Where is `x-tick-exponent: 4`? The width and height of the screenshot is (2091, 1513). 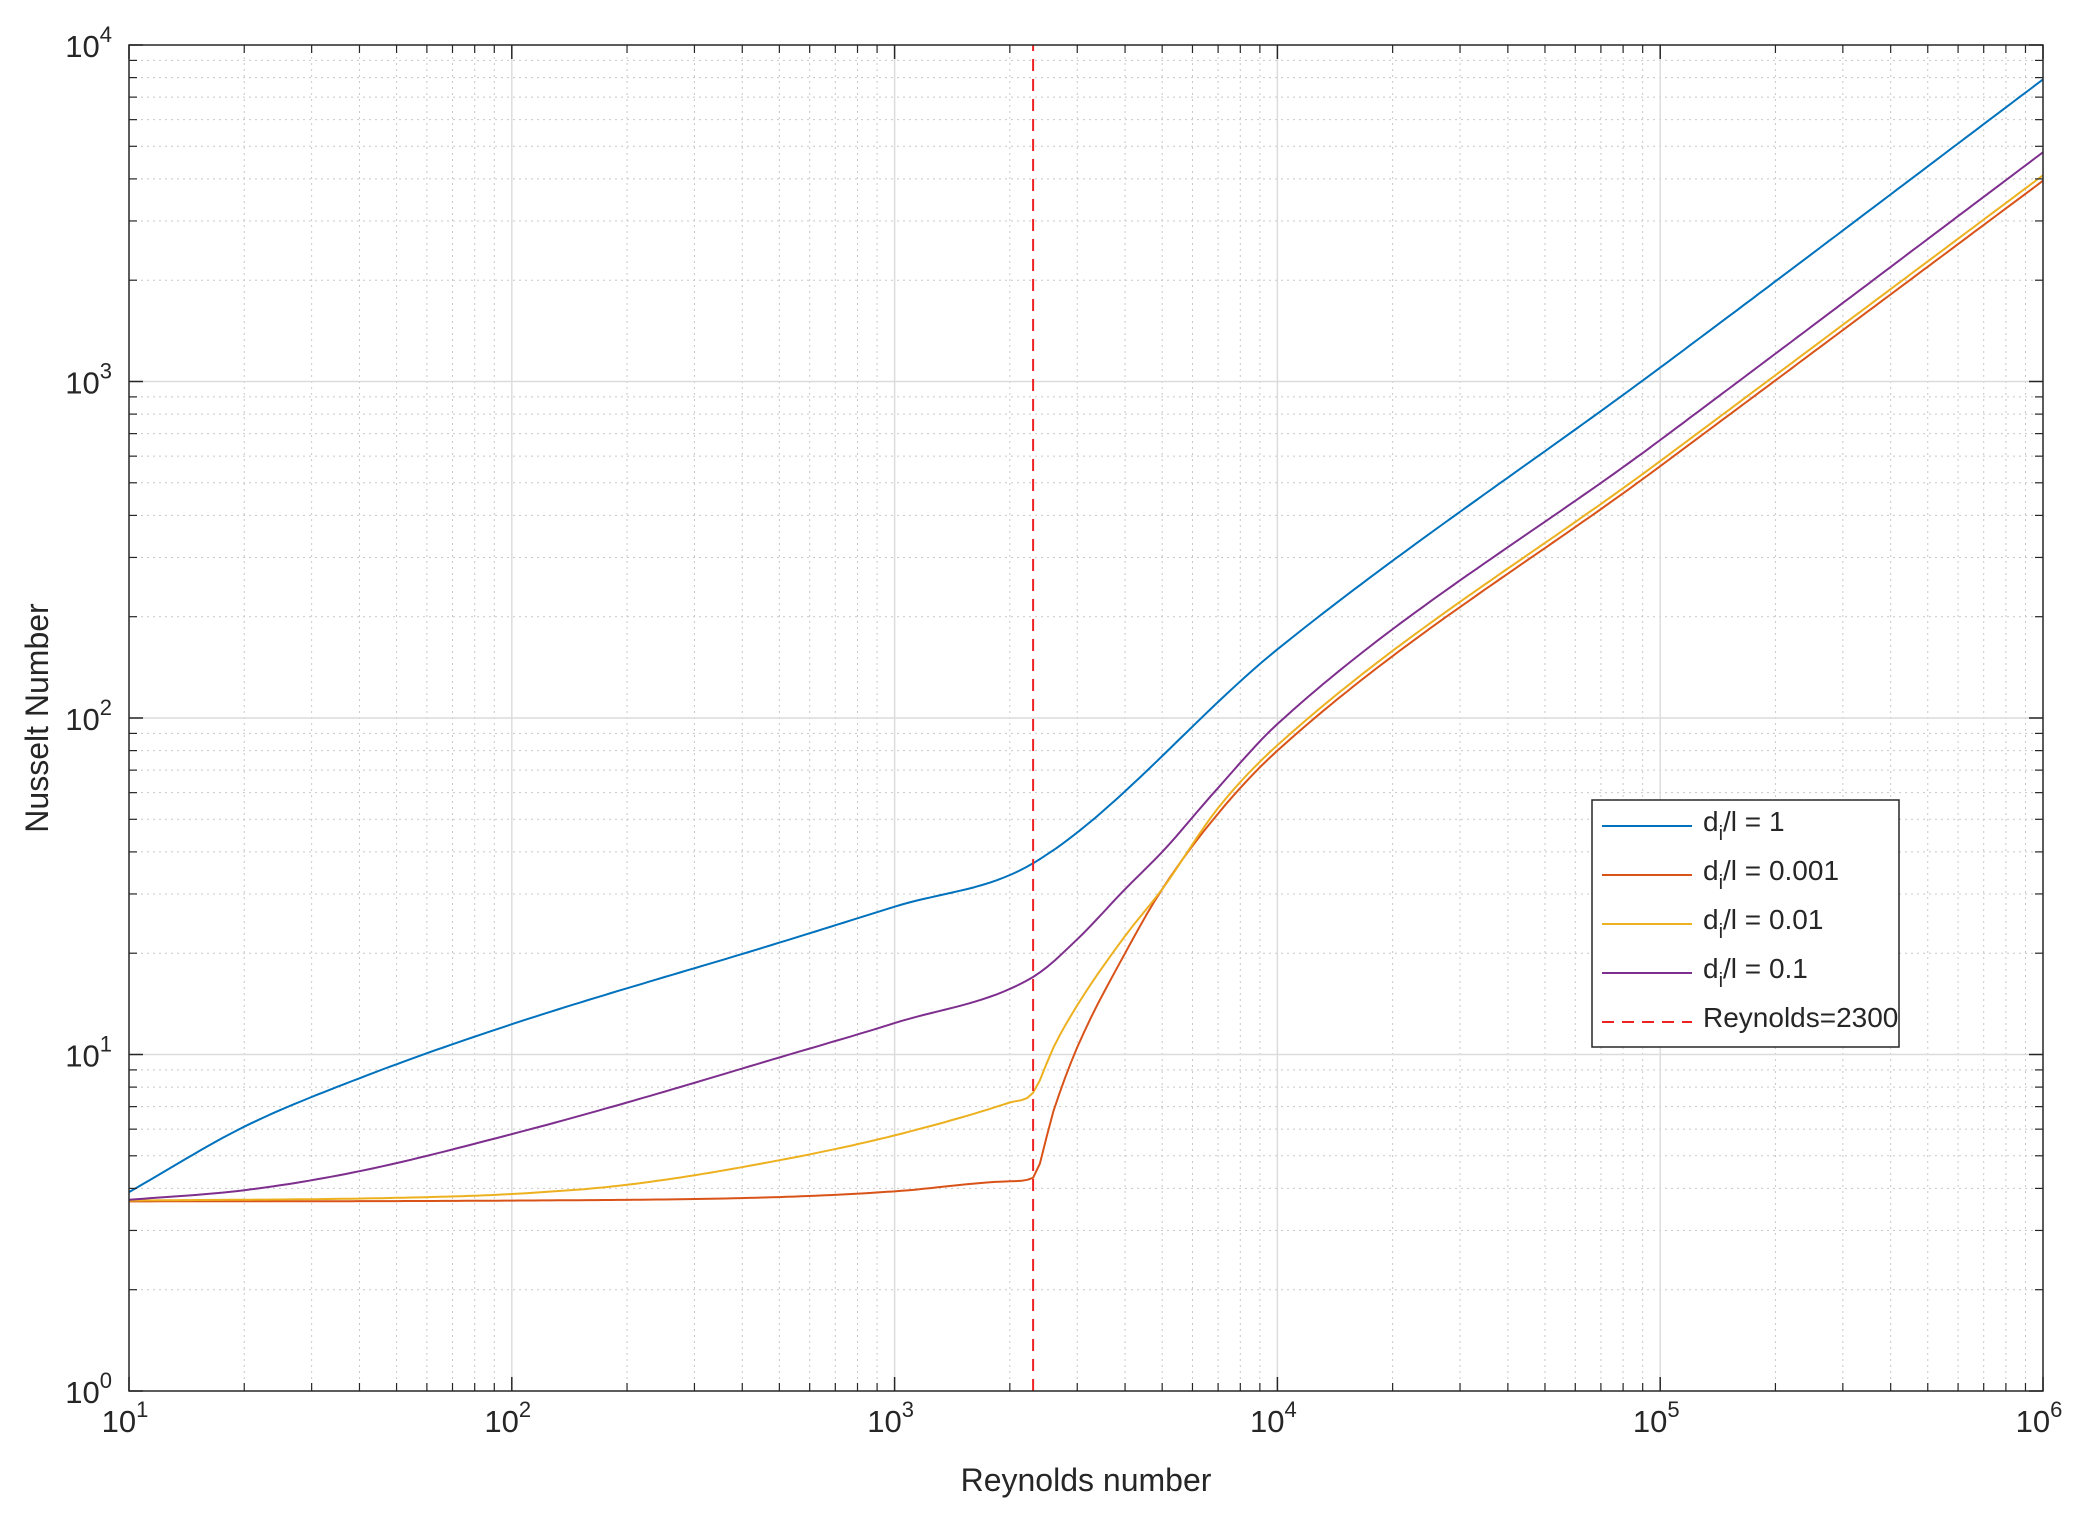 x-tick-exponent: 4 is located at coordinates (1291, 1409).